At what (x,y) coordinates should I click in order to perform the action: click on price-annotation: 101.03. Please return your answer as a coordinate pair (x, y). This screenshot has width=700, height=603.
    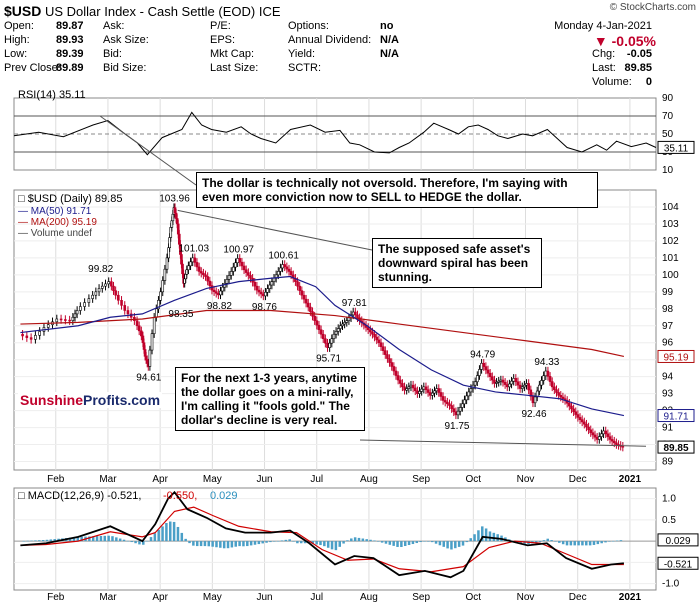
    Looking at the image, I should click on (193, 248).